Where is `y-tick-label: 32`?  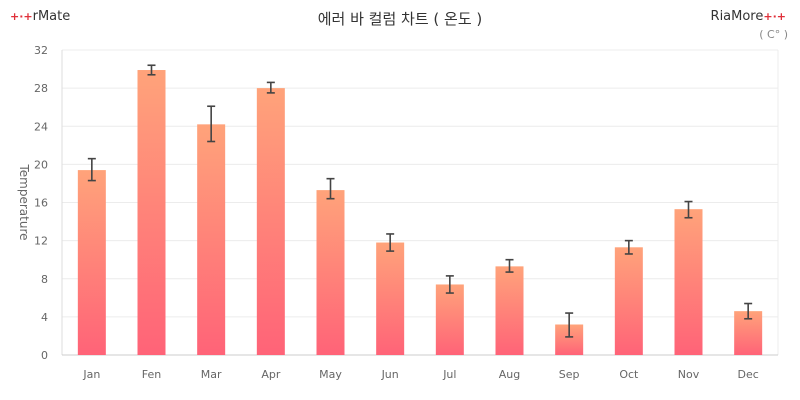 y-tick-label: 32 is located at coordinates (41, 50).